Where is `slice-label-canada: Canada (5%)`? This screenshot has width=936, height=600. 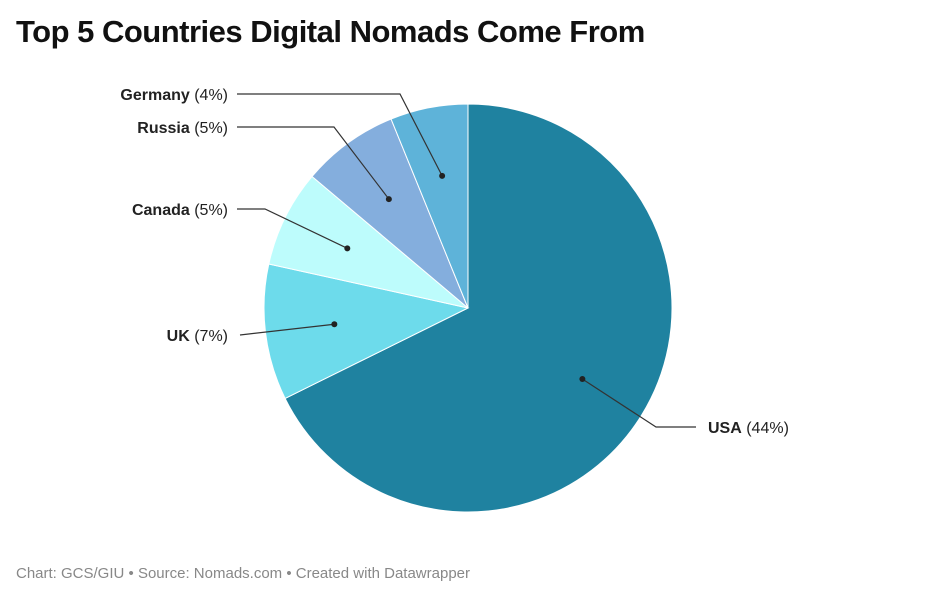
slice-label-canada: Canada (5%) is located at coordinates (180, 210).